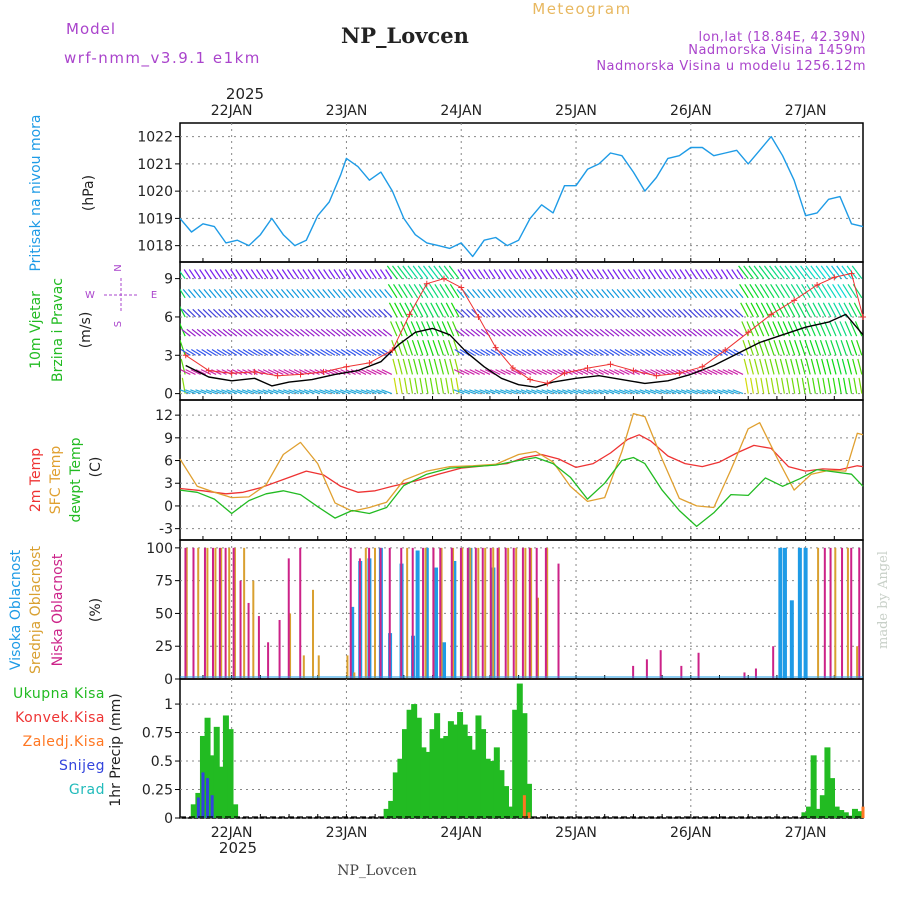 This screenshot has height=900, width=900. What do you see at coordinates (806, 833) in the screenshot?
I see `date-tick-bottom: 27JAN` at bounding box center [806, 833].